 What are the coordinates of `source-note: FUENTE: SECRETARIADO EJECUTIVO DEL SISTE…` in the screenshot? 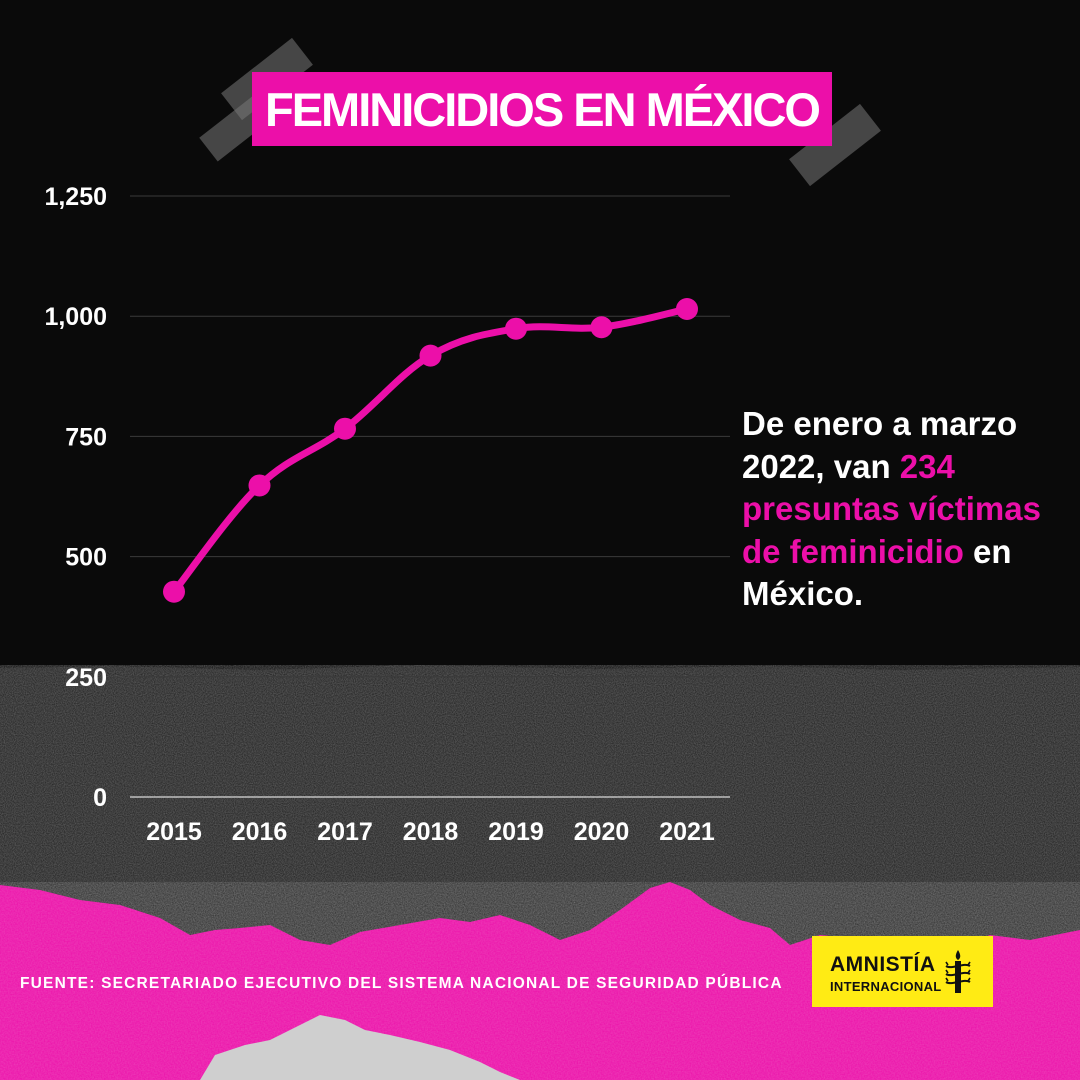 It's located at (401, 983).